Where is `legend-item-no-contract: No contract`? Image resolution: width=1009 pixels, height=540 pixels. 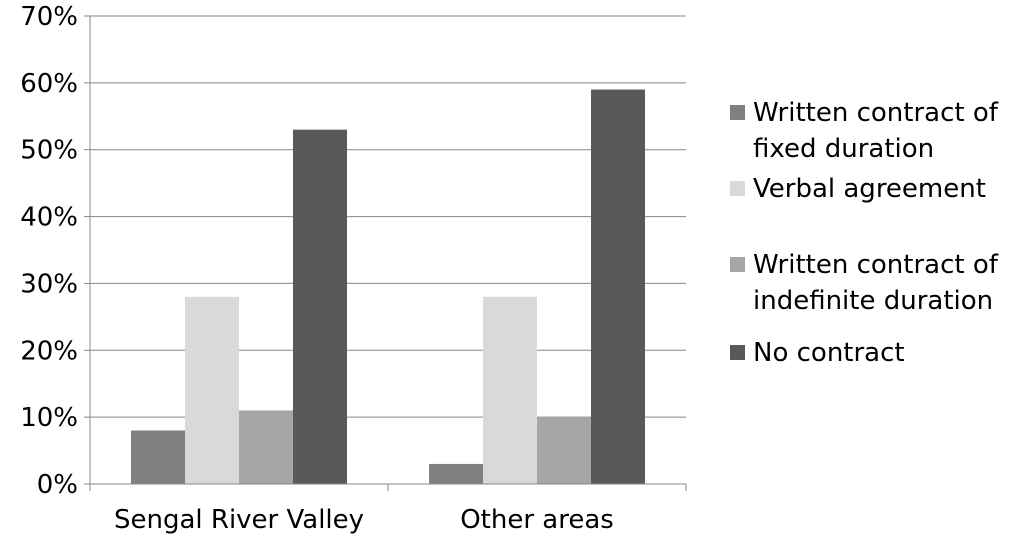 legend-item-no-contract: No contract is located at coordinates (867, 355).